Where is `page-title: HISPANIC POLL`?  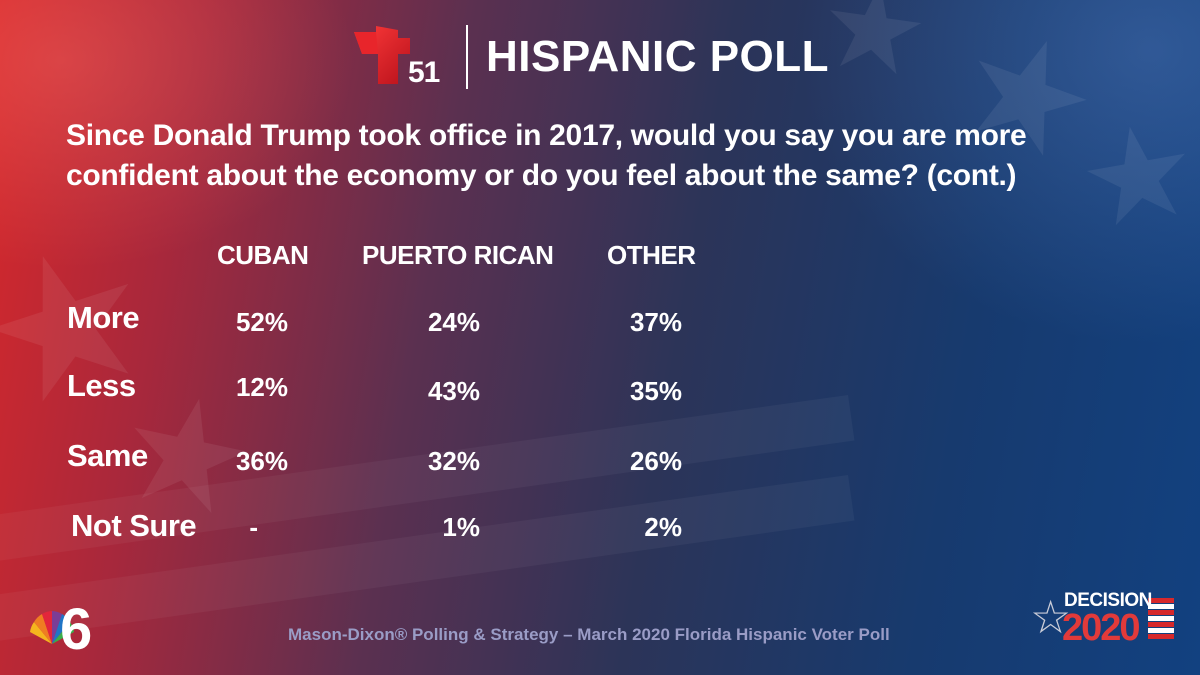
page-title: HISPANIC POLL is located at coordinates (658, 56).